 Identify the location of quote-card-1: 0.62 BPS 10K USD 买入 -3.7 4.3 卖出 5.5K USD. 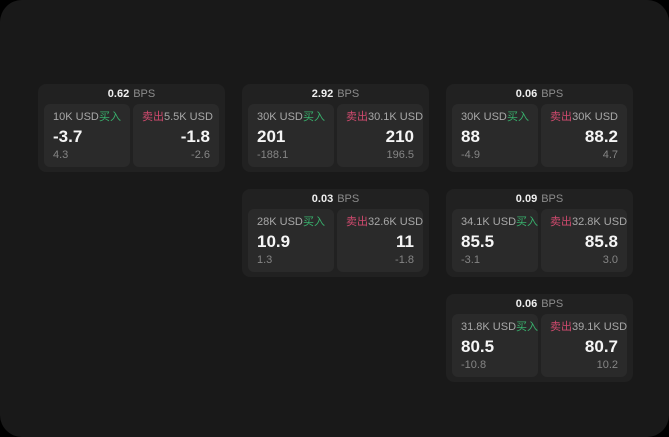
(131, 128).